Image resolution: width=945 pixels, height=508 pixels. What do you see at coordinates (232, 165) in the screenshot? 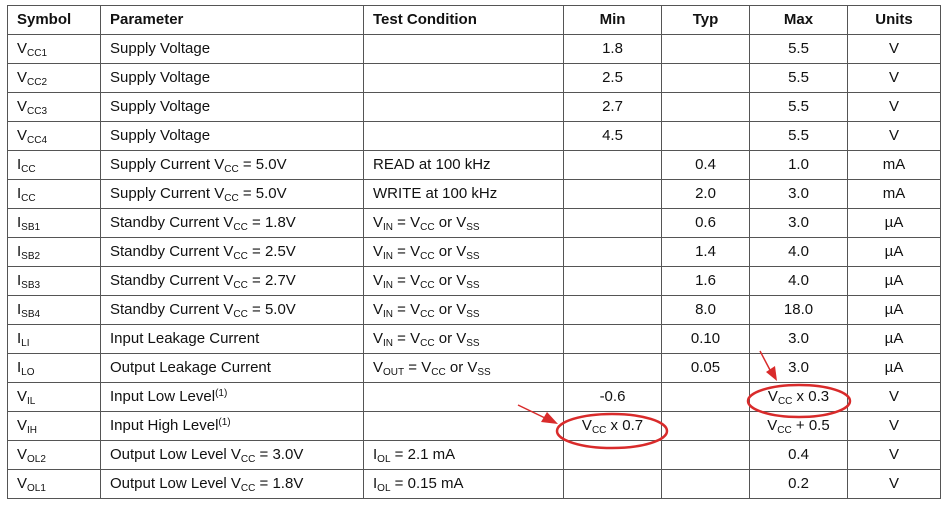
I see `cell-parameter: Supply Current VCC = 5.0V` at bounding box center [232, 165].